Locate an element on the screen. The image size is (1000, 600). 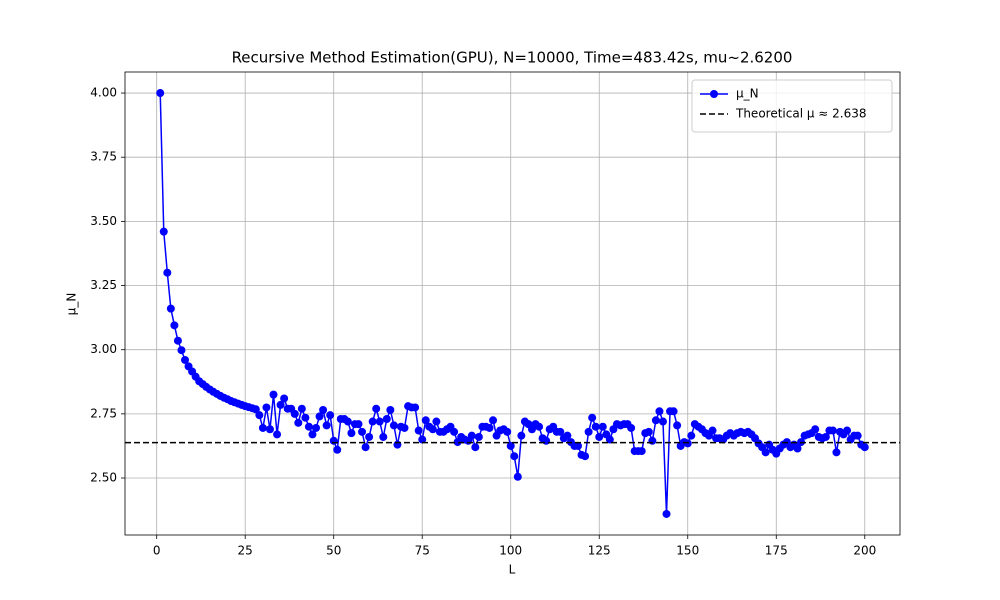
legend-box is located at coordinates (792, 106).